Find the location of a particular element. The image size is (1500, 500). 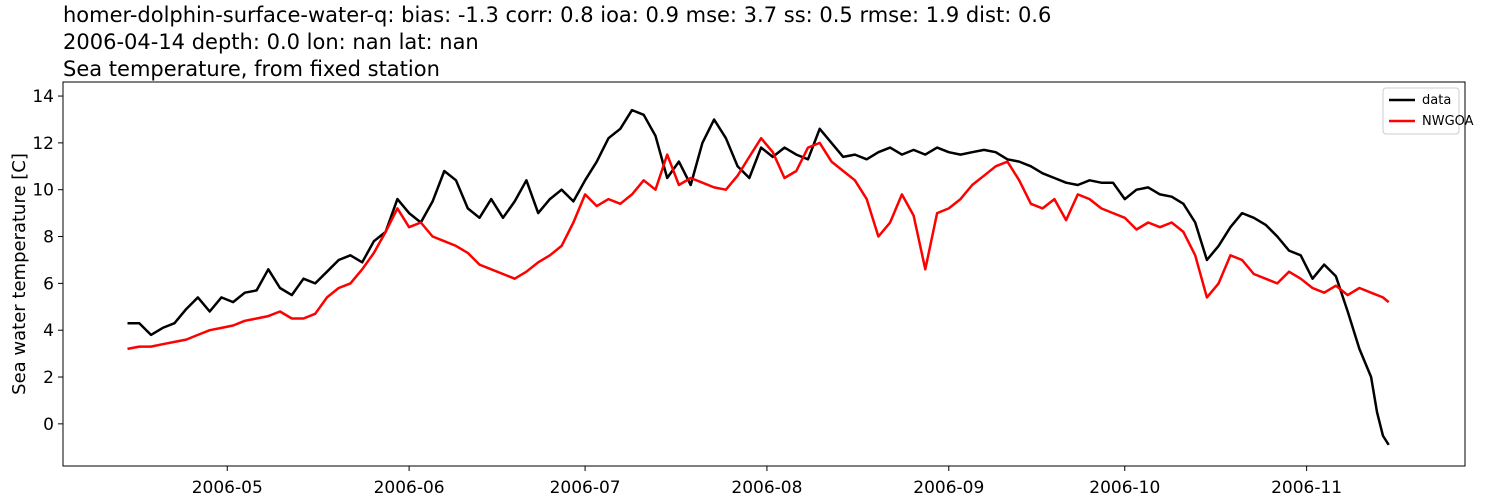

x-tick-label: 2006-08 is located at coordinates (766, 488).